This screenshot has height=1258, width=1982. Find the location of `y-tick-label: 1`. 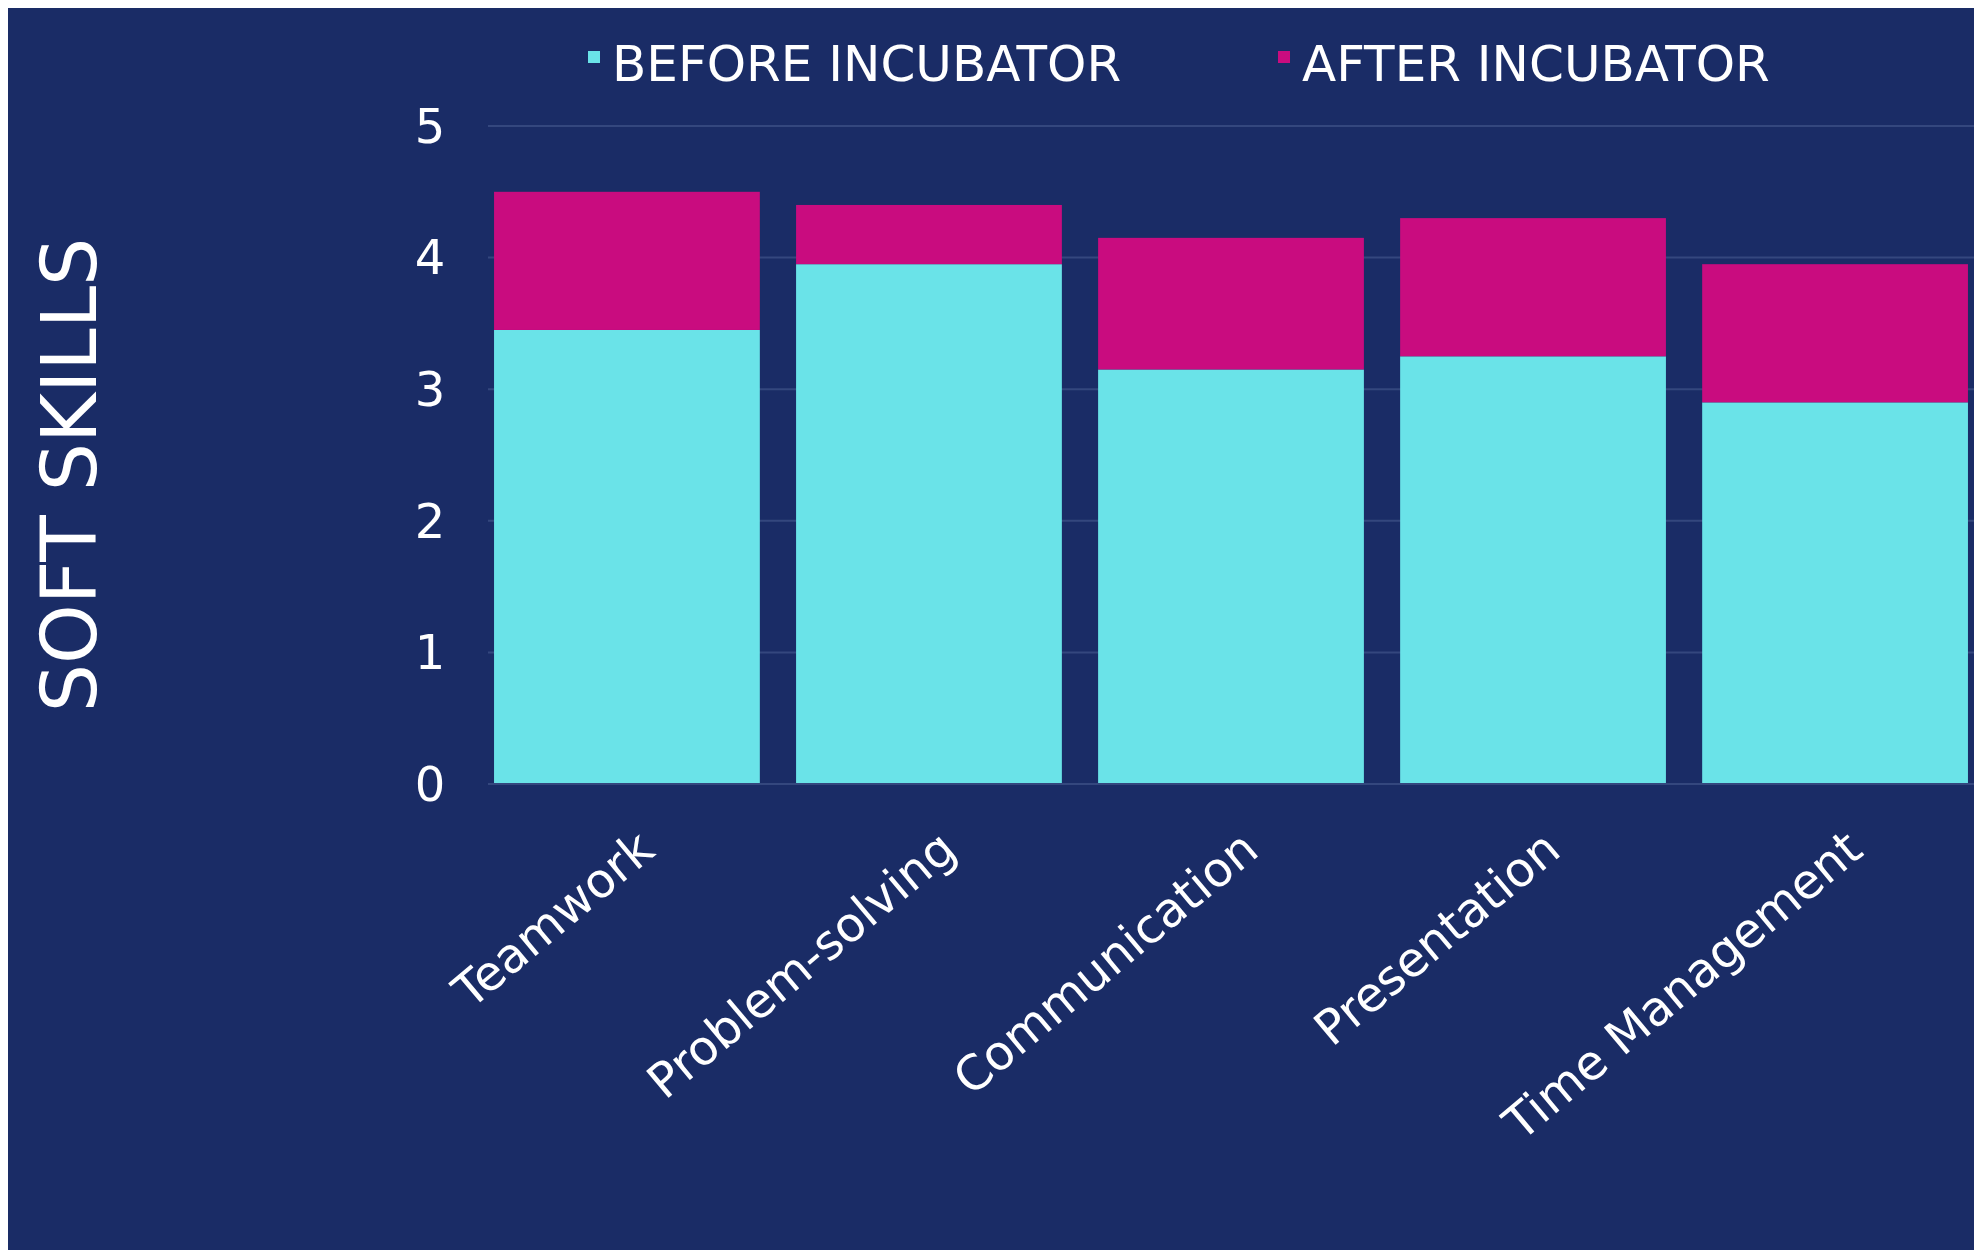

y-tick-label: 1 is located at coordinates (430, 652).